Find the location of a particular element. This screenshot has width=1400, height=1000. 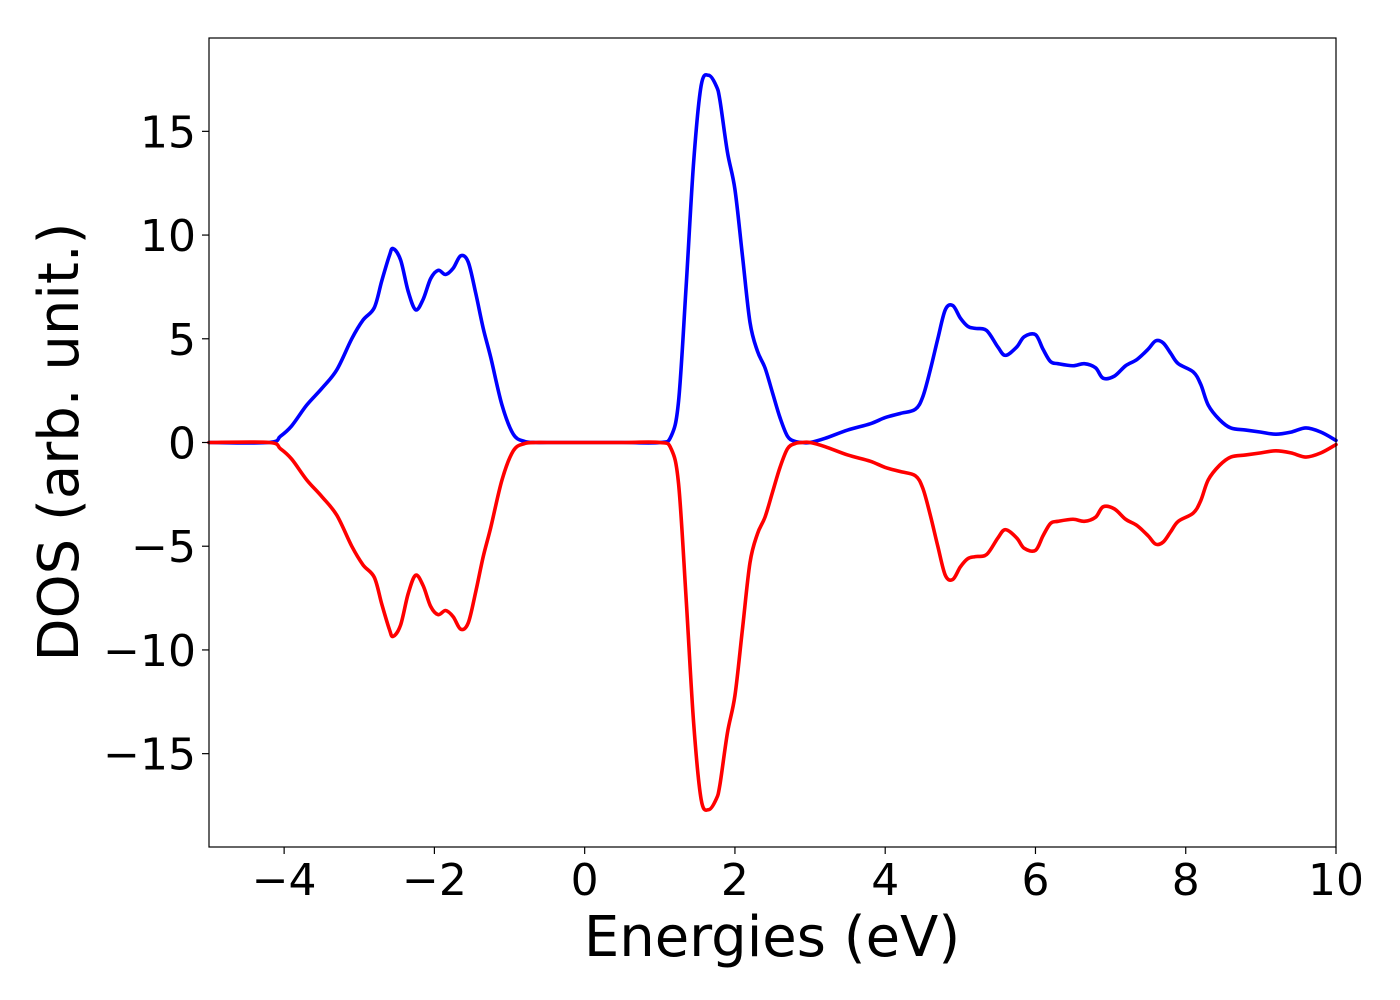

y-tick-label: −15 is located at coordinates (149, 755).